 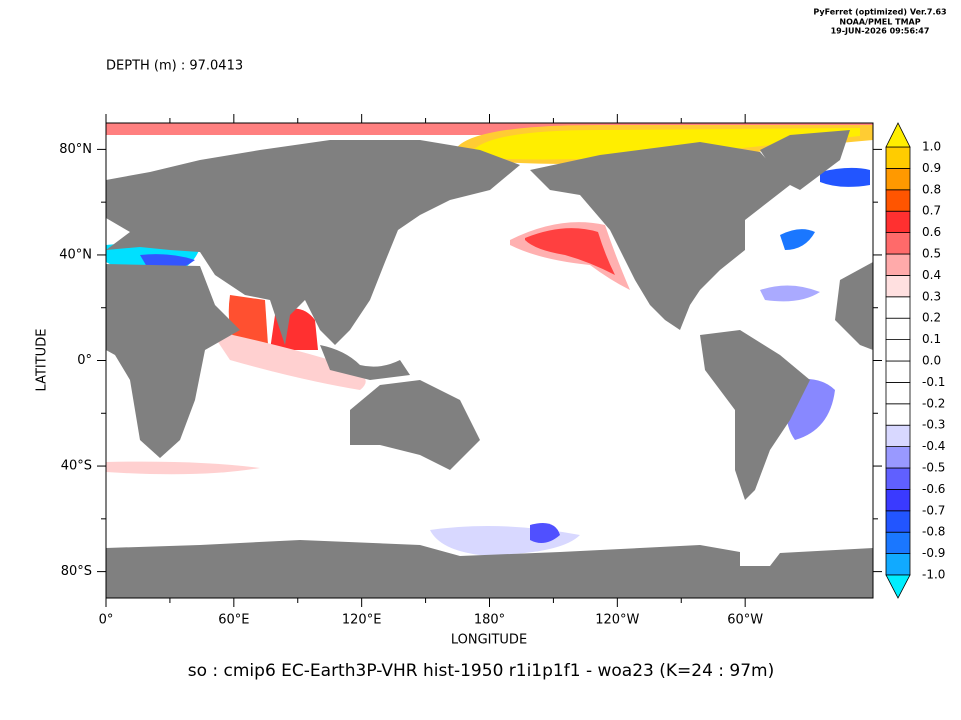 What do you see at coordinates (933, 575) in the screenshot?
I see `colorbar-label: -1.0` at bounding box center [933, 575].